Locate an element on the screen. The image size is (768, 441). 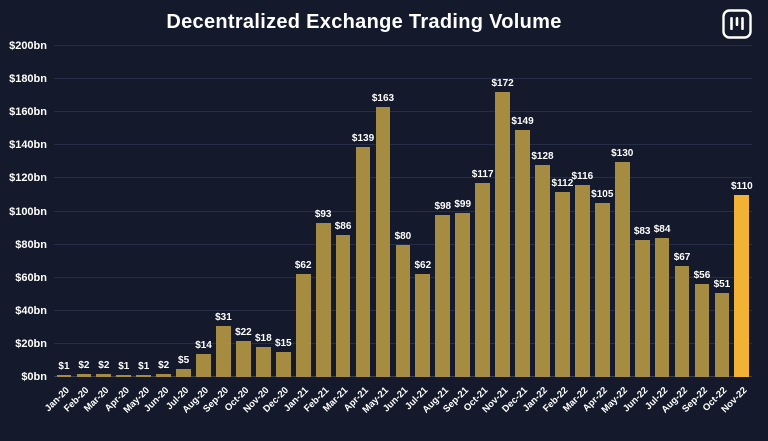
bar-slot: $62 Jan-21 is located at coordinates (297, 230).